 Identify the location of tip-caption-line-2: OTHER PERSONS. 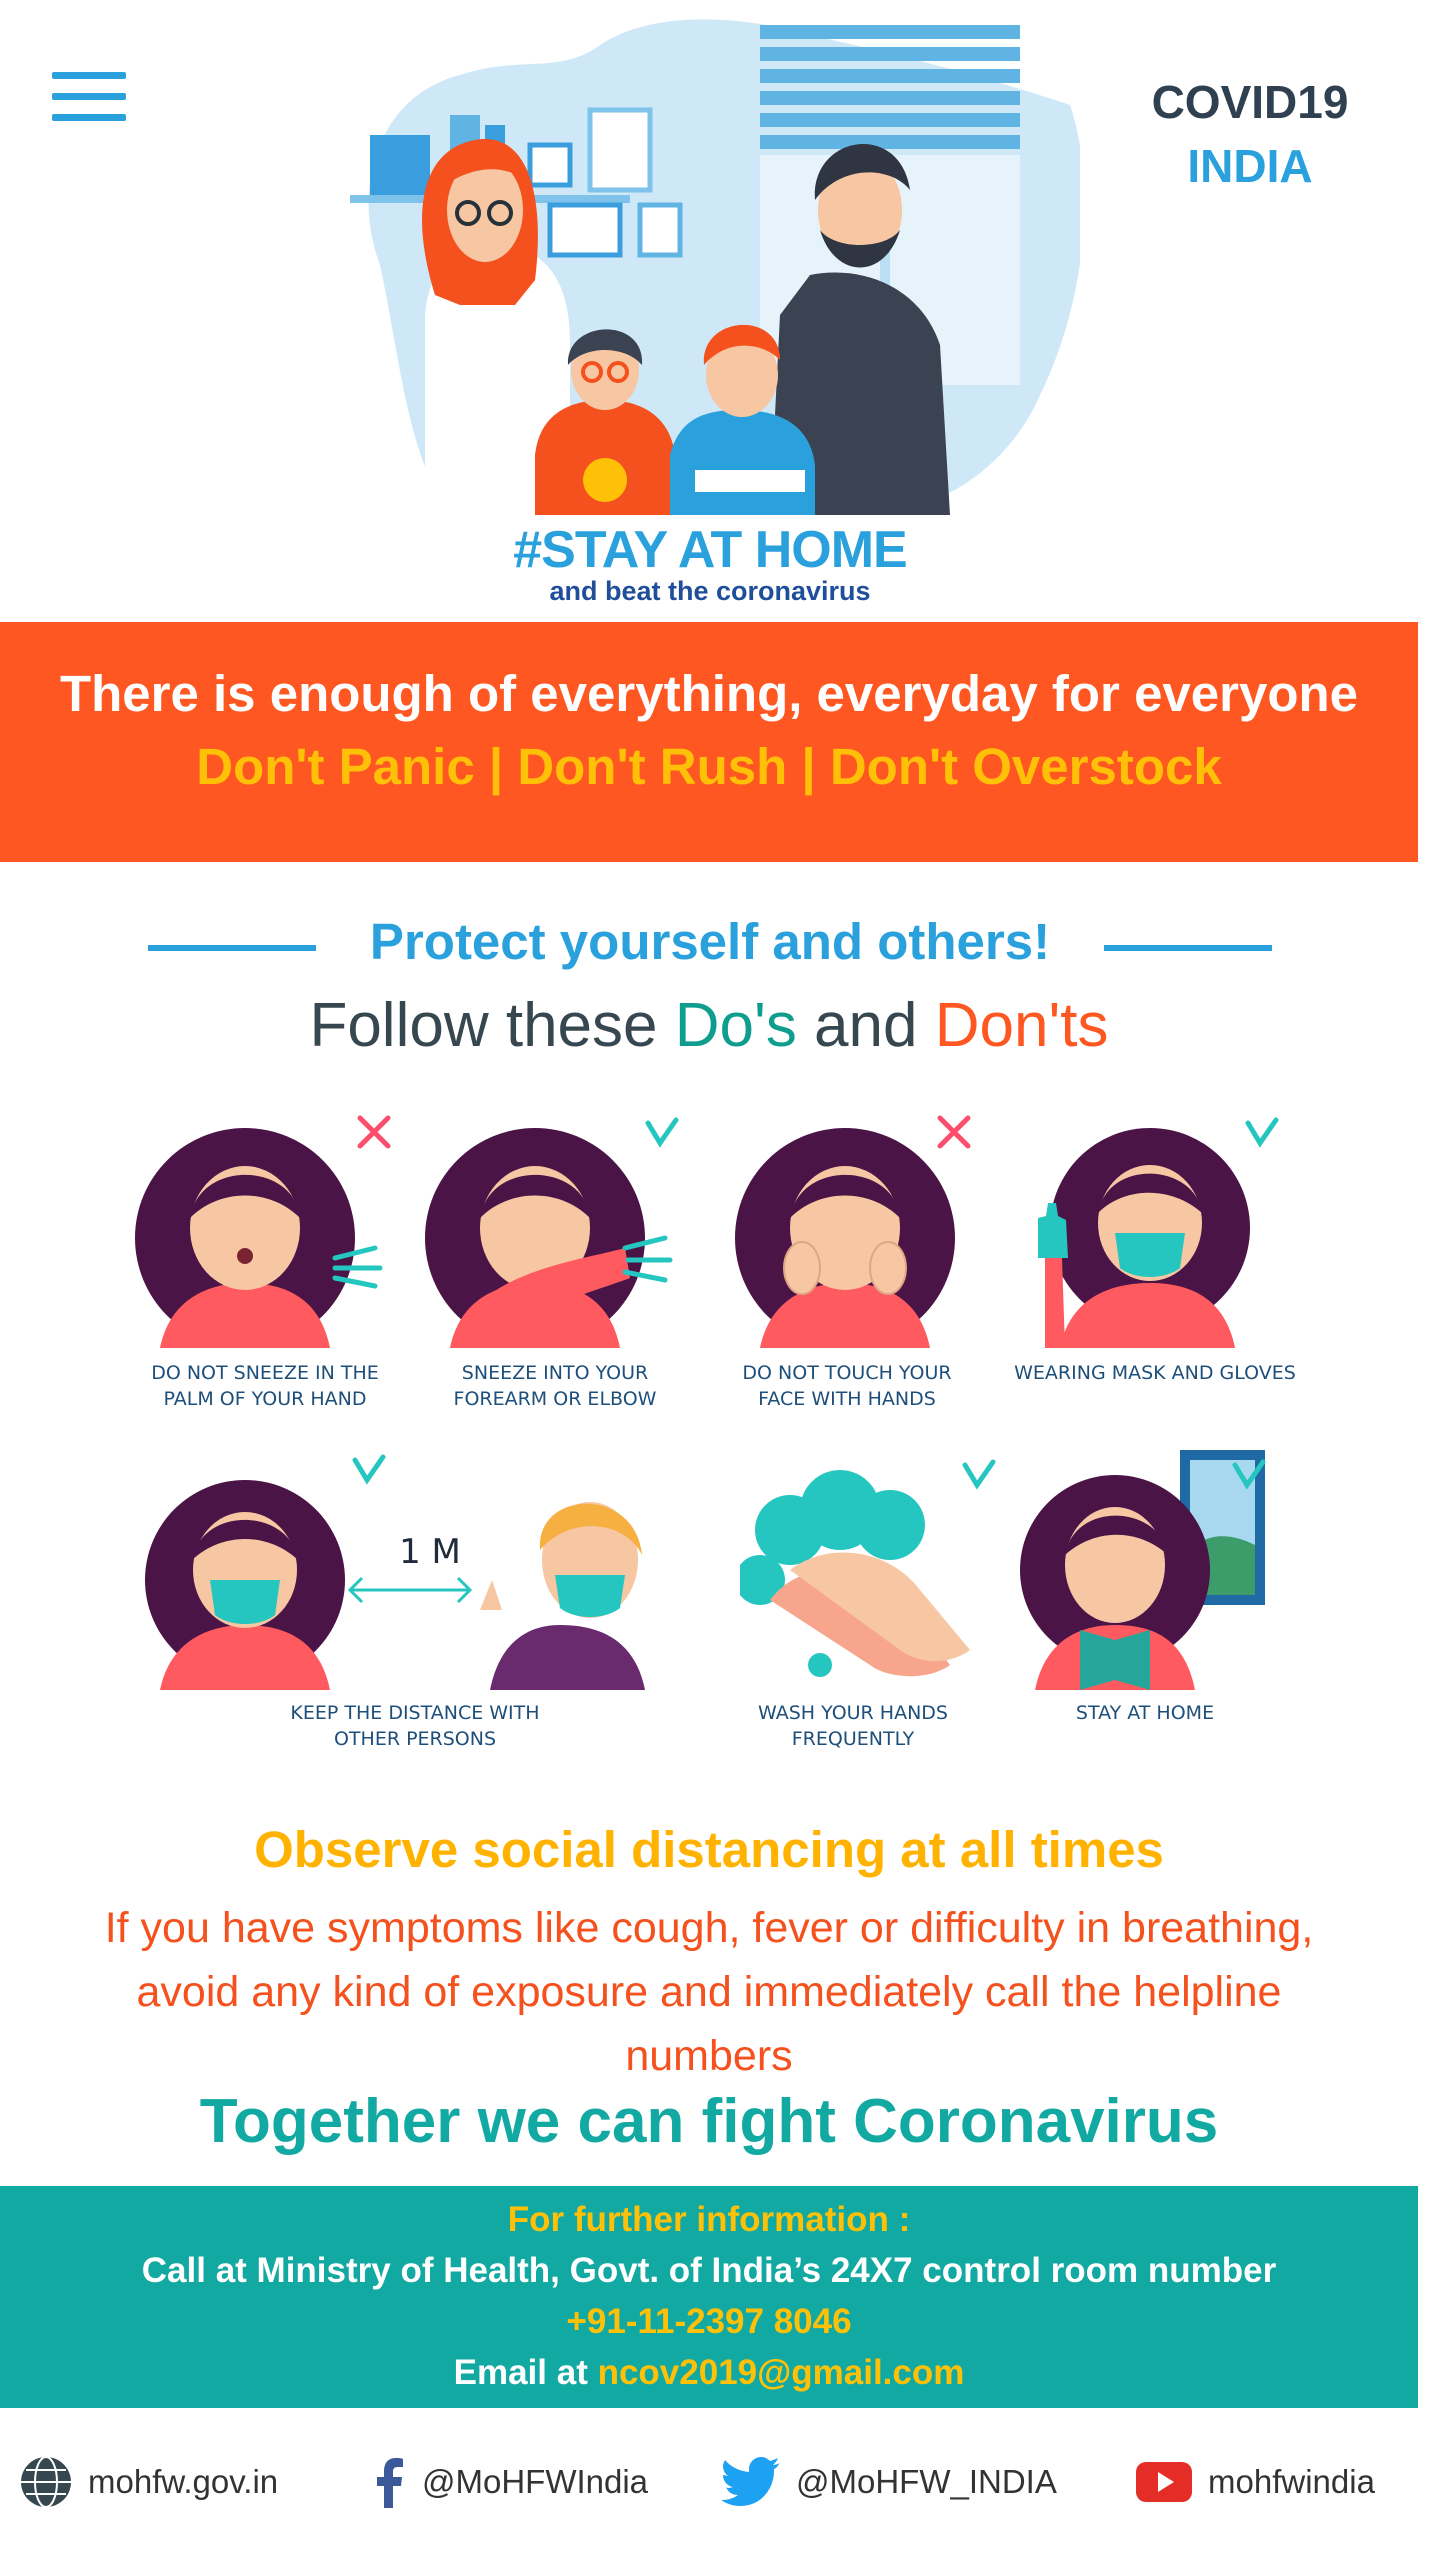
(415, 1739).